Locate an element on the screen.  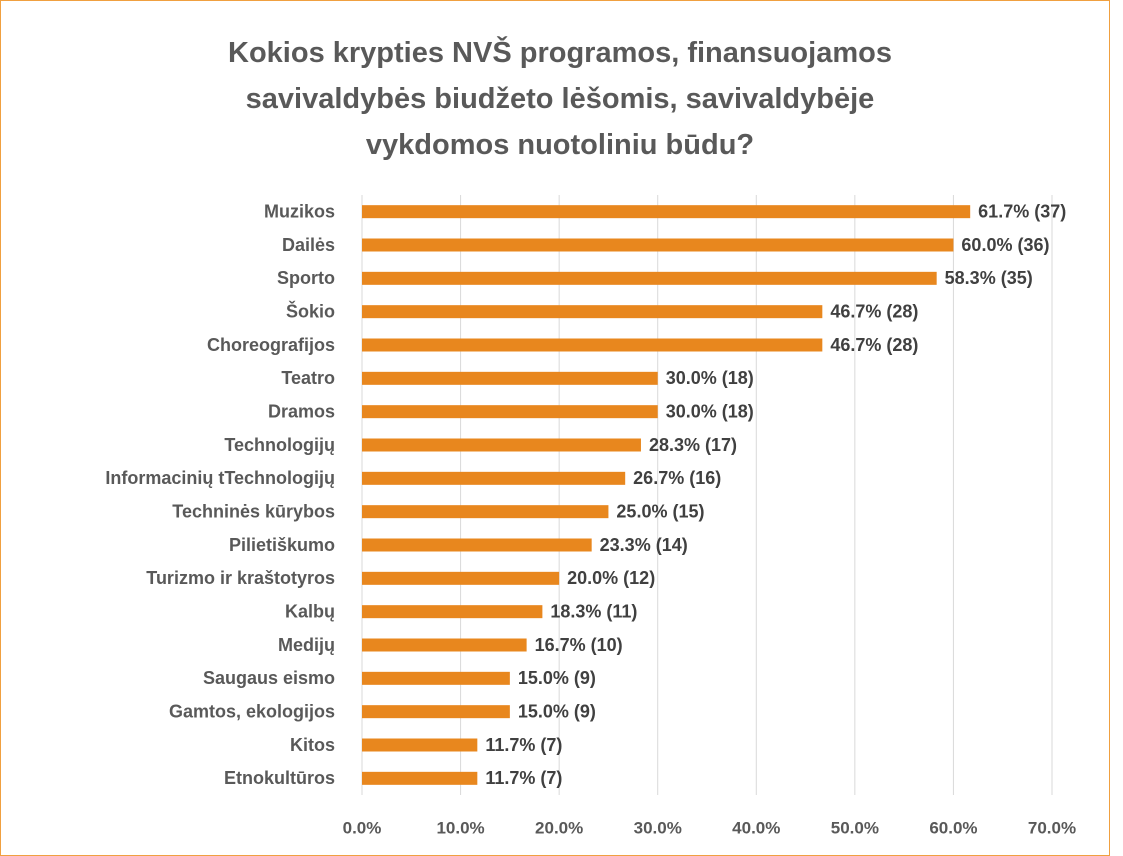
value-label: 20.0% (12) is located at coordinates (611, 578).